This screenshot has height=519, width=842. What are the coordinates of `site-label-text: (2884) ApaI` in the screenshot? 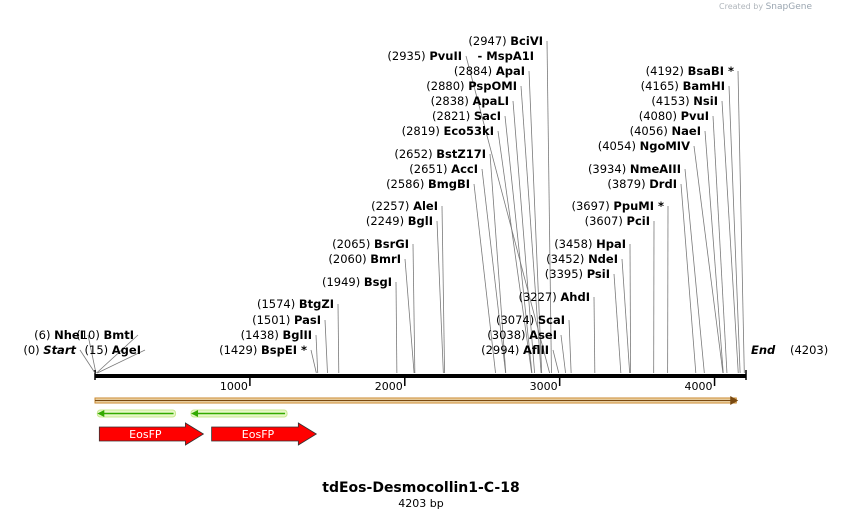 It's located at (489, 71).